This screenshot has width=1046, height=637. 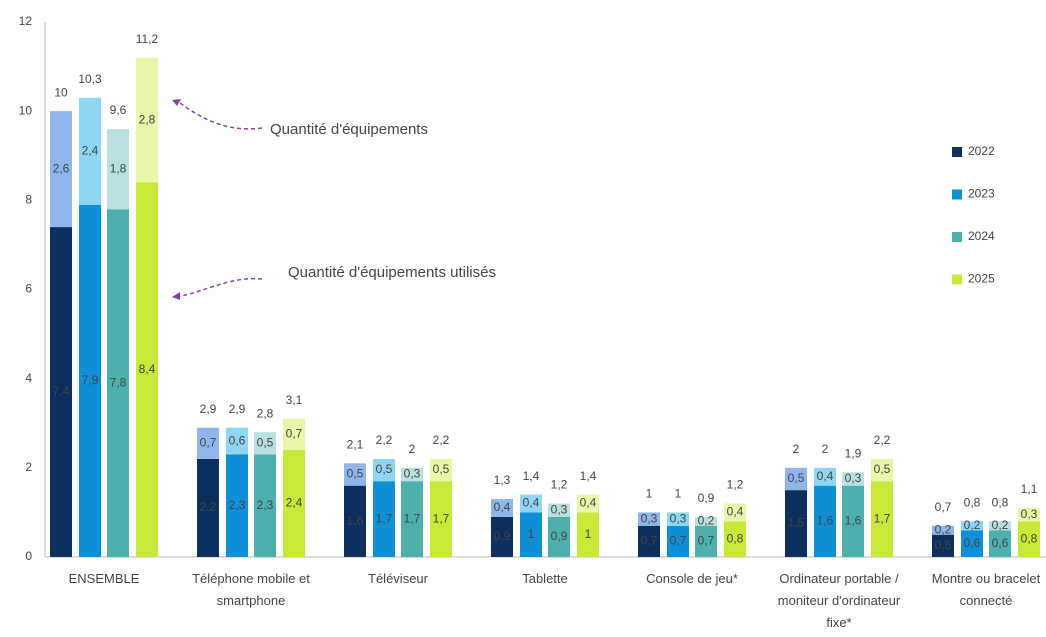 I want to click on total-label: 2,1, so click(x=355, y=445).